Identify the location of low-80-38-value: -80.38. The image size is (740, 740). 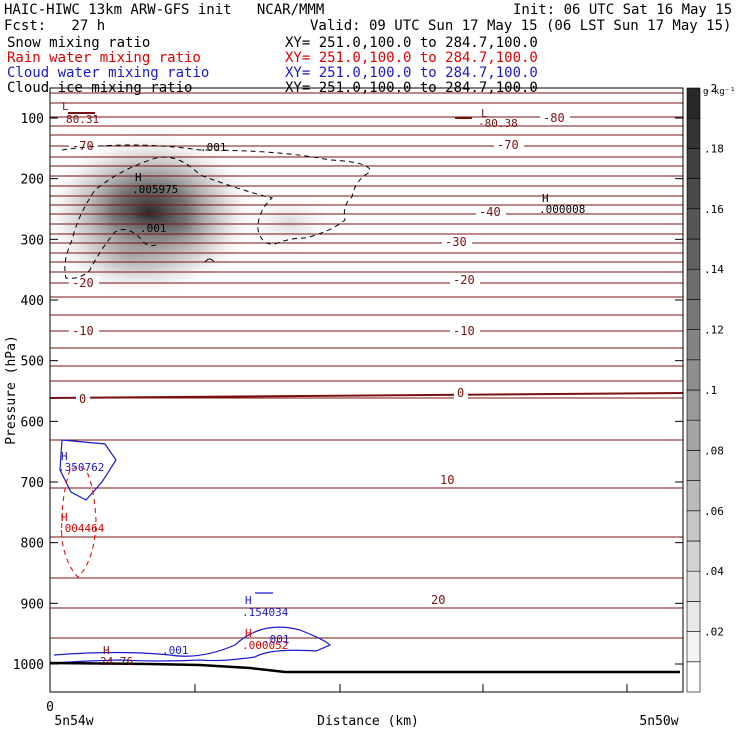
(498, 123).